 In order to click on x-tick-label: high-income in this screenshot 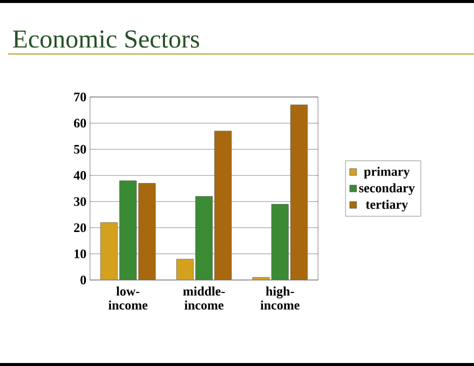, I will do `click(280, 298)`.